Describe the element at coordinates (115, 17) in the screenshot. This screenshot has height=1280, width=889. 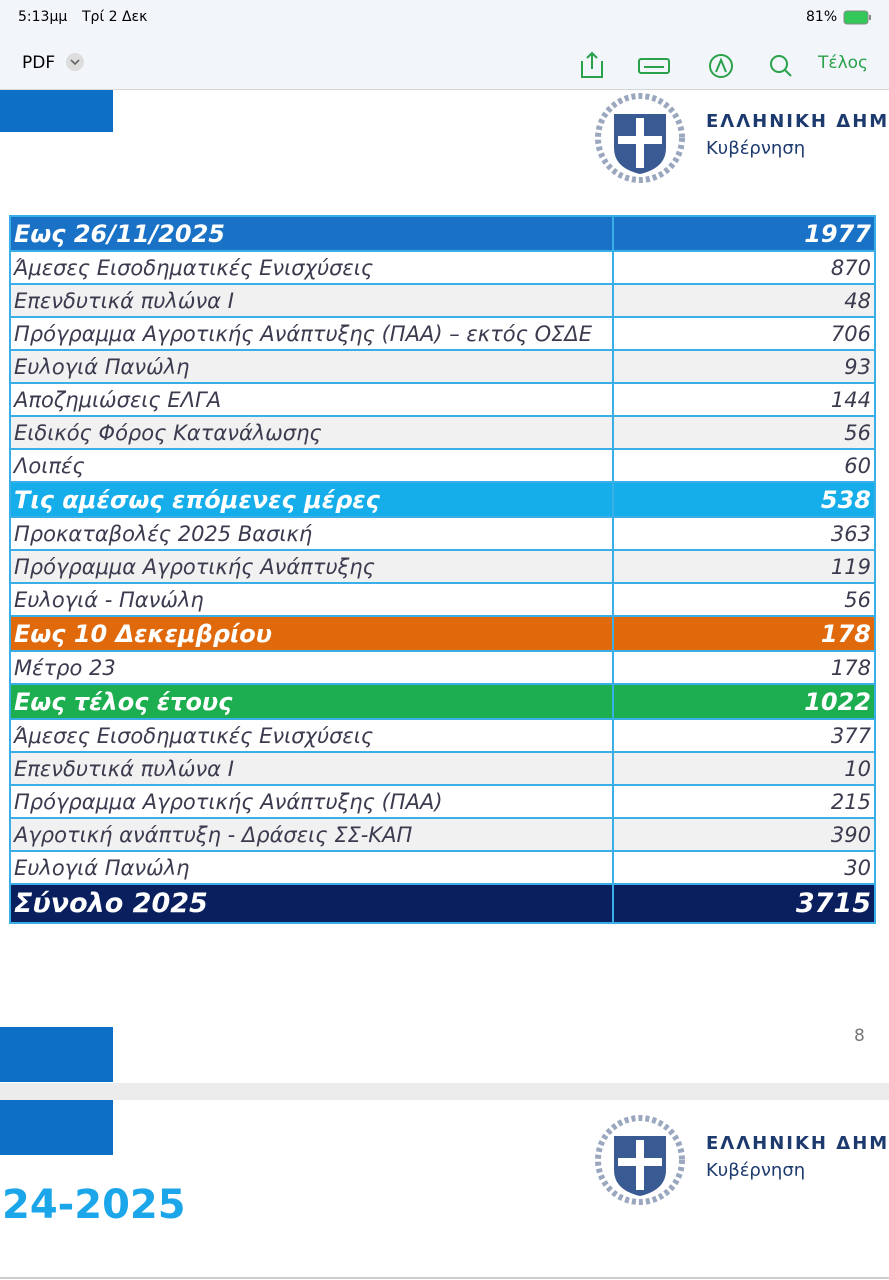
I see `date: Τρί 2 Δεκ` at that location.